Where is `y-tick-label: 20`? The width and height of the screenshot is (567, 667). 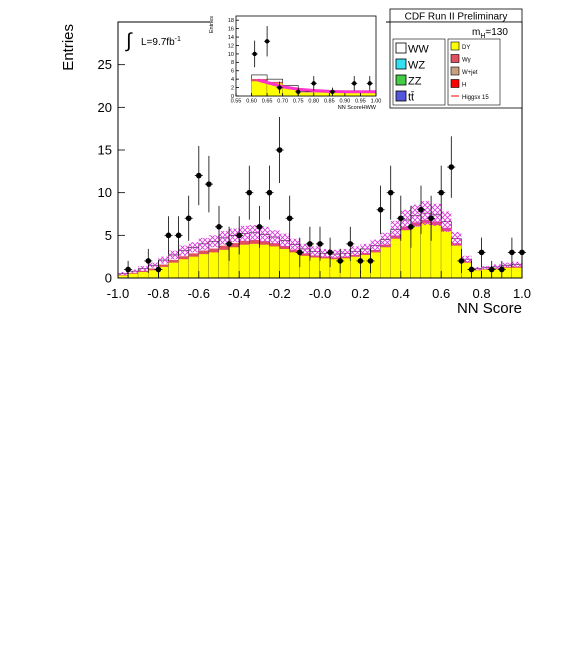
y-tick-label: 20 is located at coordinates (105, 107).